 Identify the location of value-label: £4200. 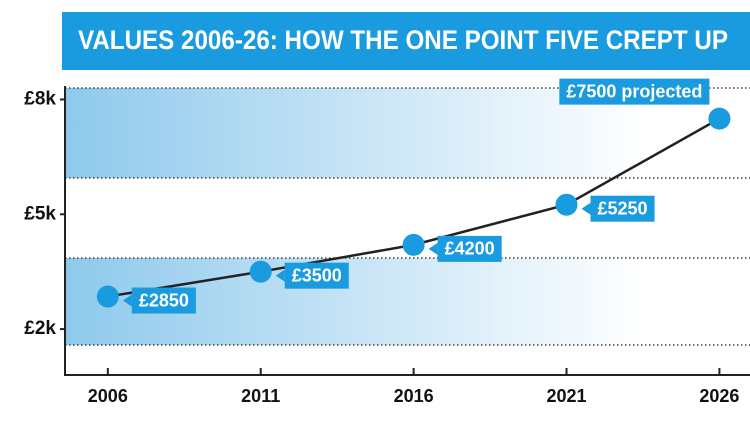
(470, 249).